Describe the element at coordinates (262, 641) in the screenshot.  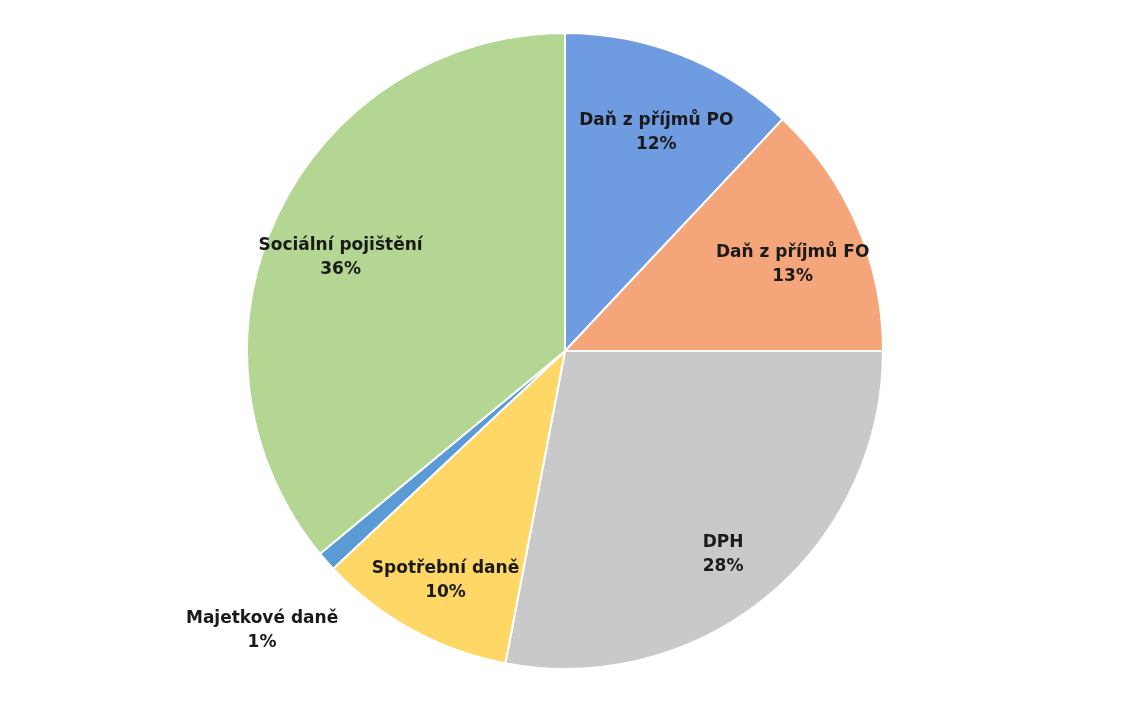
I see `data-label: 1%` at that location.